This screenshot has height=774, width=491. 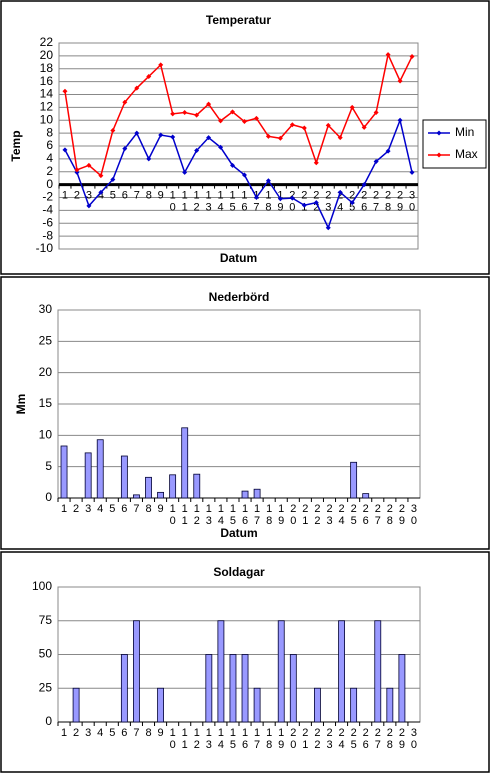 What do you see at coordinates (47, 81) in the screenshot?
I see `y-tick-label: 16` at bounding box center [47, 81].